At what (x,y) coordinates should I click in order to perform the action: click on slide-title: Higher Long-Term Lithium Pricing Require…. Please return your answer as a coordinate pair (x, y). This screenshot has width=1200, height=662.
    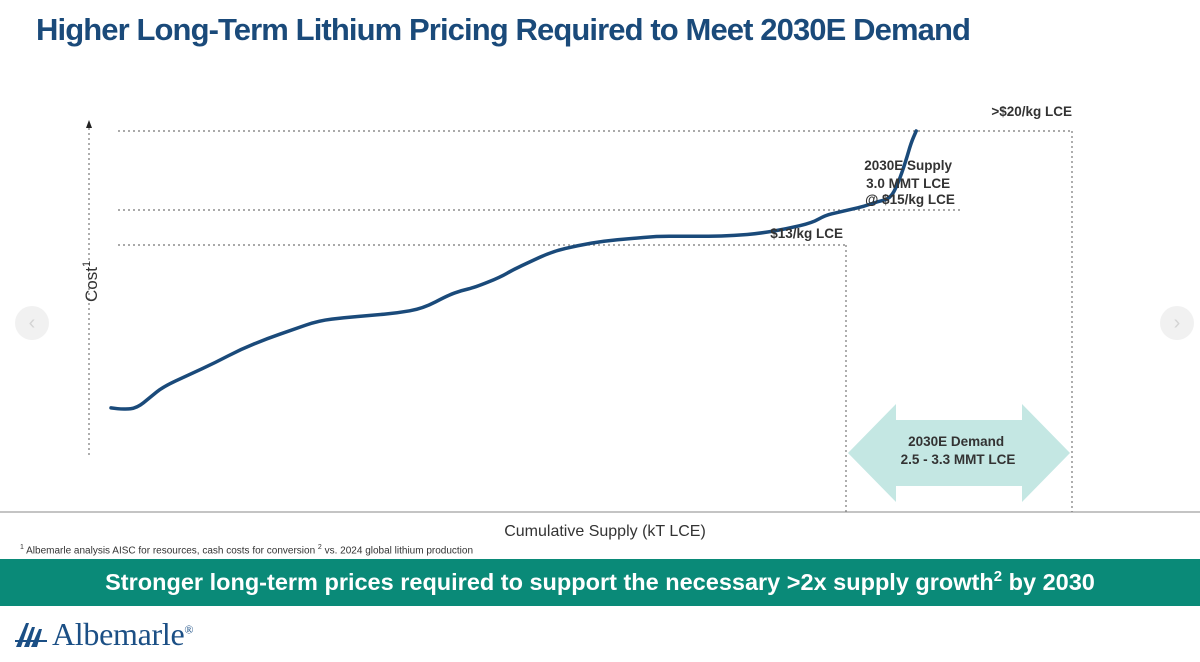
    Looking at the image, I should click on (503, 29).